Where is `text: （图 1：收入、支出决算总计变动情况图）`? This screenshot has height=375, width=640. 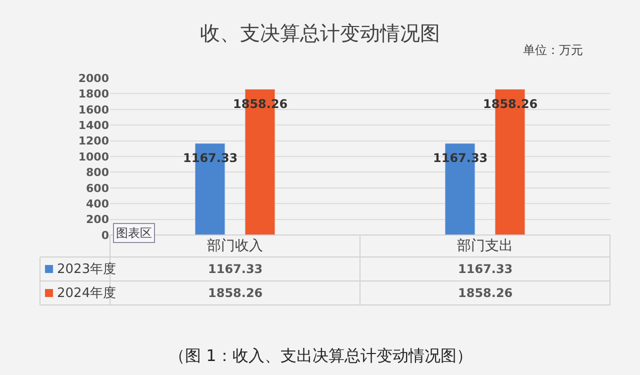 text: （图 1：收入、支出决算总计变动情况图） is located at coordinates (320, 355).